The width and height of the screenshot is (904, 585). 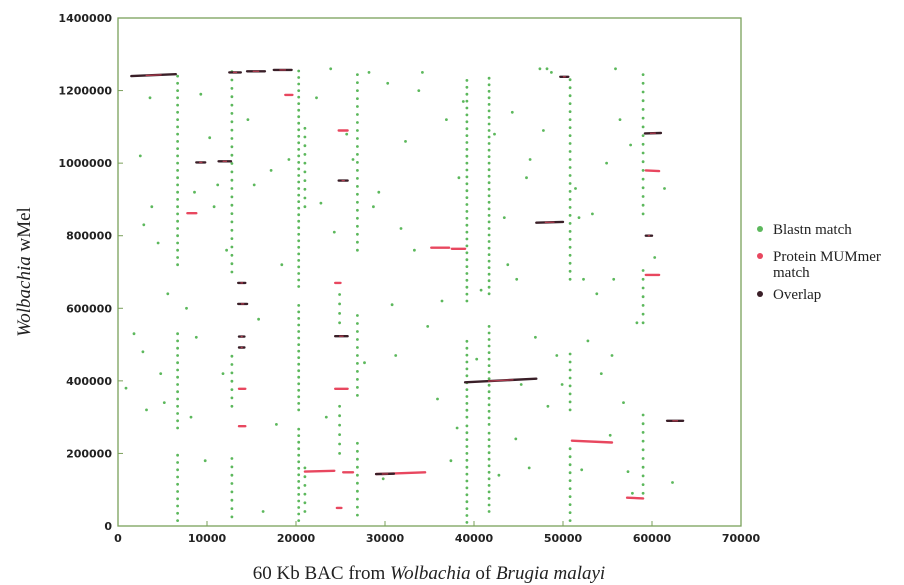 I want to click on y-tick-label: 1000000, so click(x=85, y=163).